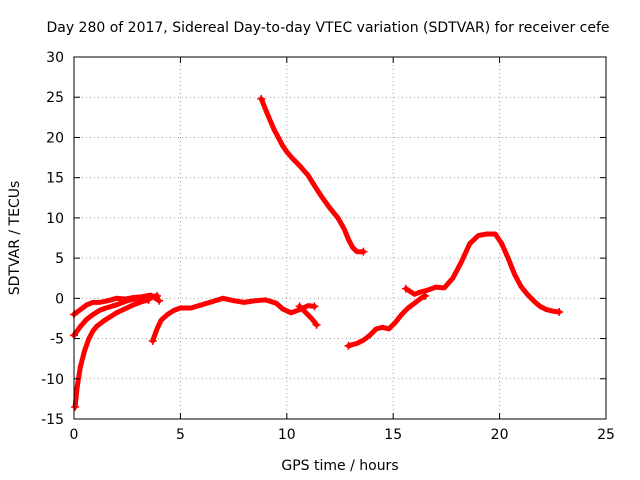 Image resolution: width=640 pixels, height=480 pixels. Describe the element at coordinates (393, 435) in the screenshot. I see `x-tick-label: 15` at that location.